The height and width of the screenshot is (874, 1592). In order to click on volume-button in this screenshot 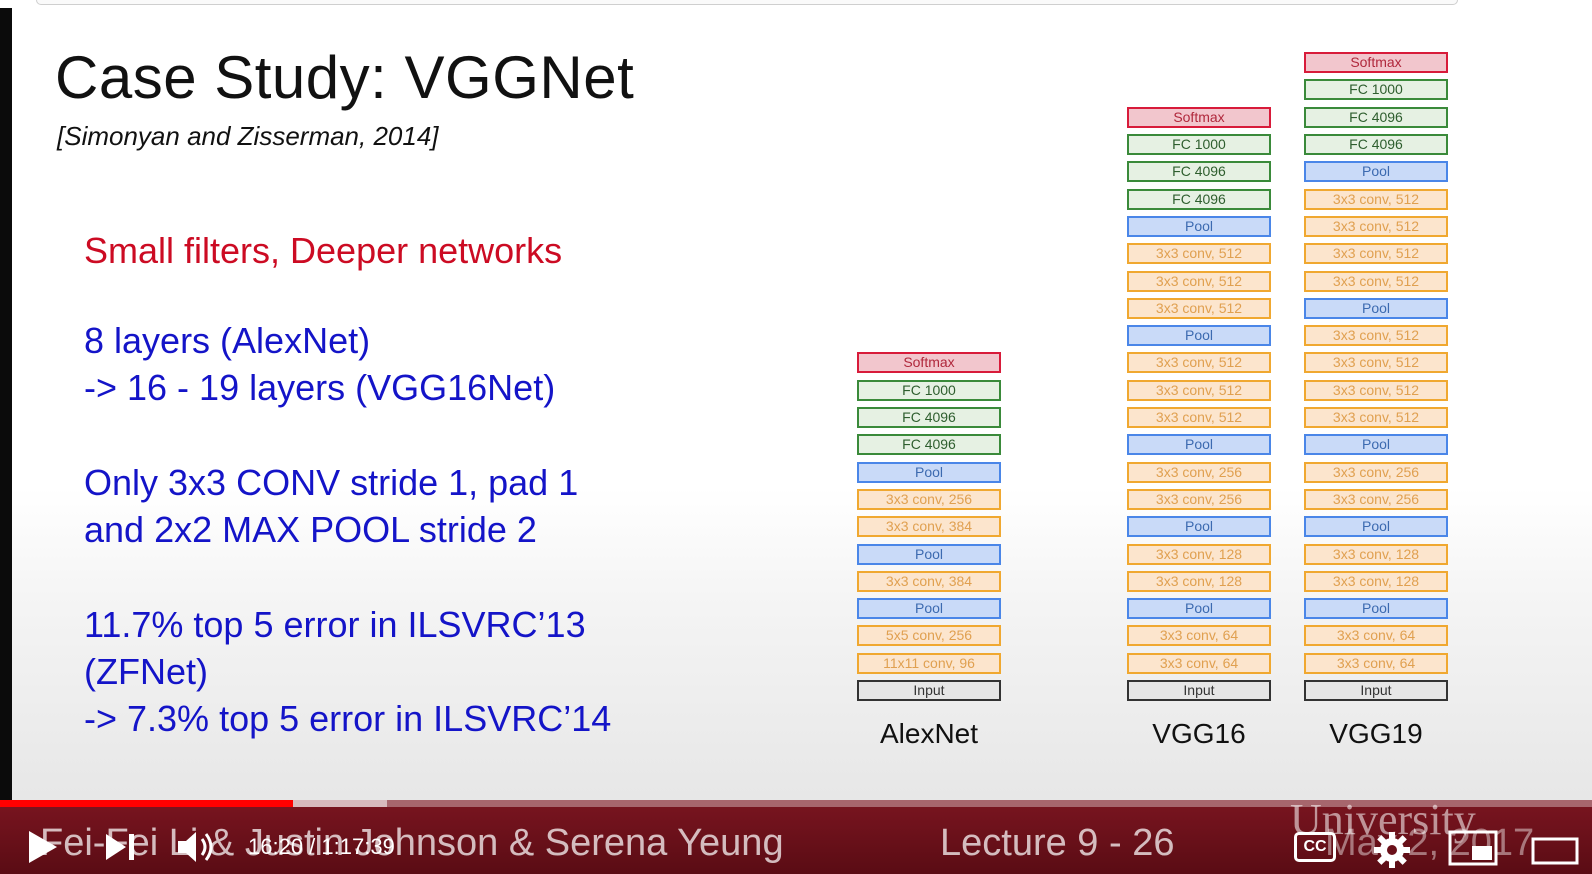, I will do `click(198, 849)`.